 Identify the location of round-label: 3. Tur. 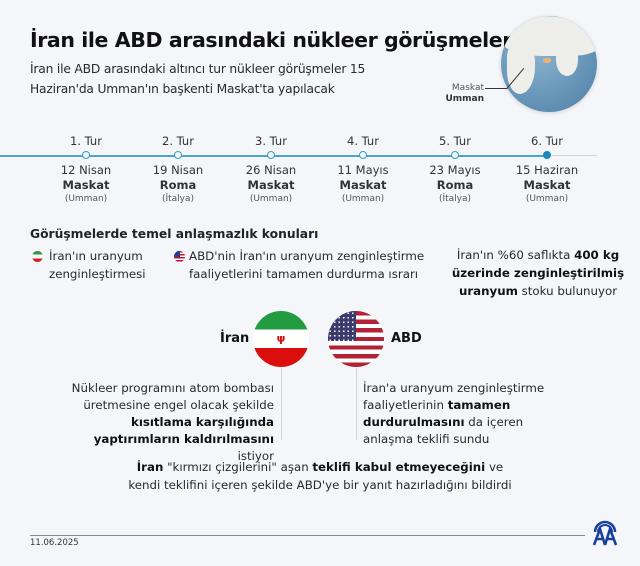
(271, 141).